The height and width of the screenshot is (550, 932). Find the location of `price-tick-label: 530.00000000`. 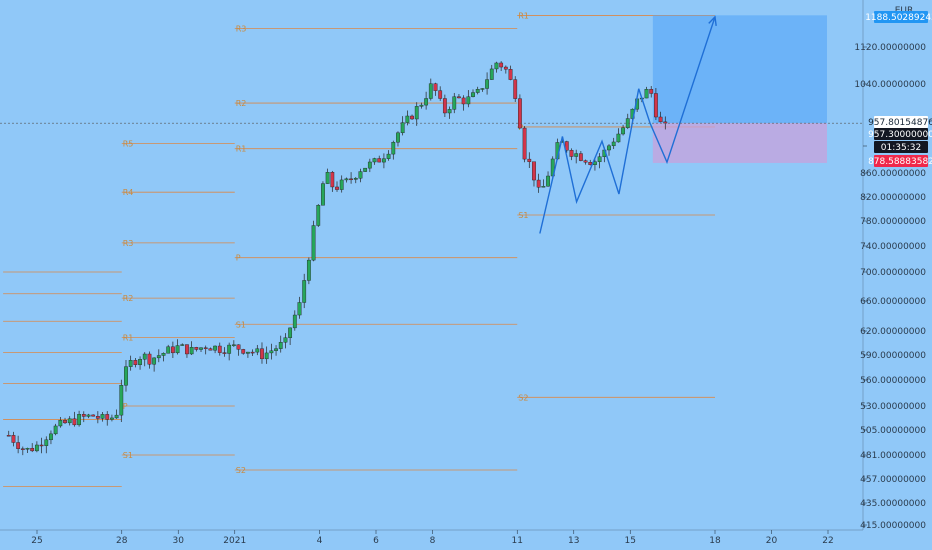

price-tick-label: 530.00000000 is located at coordinates (893, 407).